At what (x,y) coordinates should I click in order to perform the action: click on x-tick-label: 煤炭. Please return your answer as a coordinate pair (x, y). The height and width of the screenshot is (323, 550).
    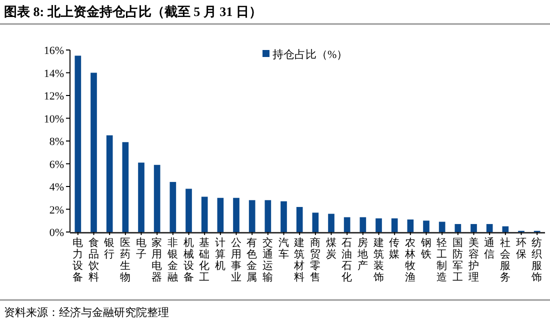
    Looking at the image, I should click on (331, 248).